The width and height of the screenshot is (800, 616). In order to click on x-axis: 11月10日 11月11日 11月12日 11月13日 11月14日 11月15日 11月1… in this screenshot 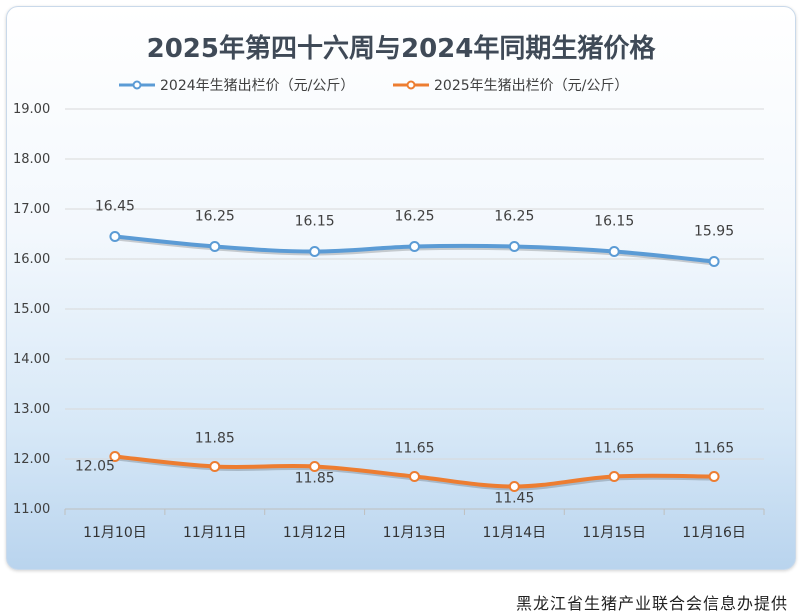, I will do `click(414, 525)`.